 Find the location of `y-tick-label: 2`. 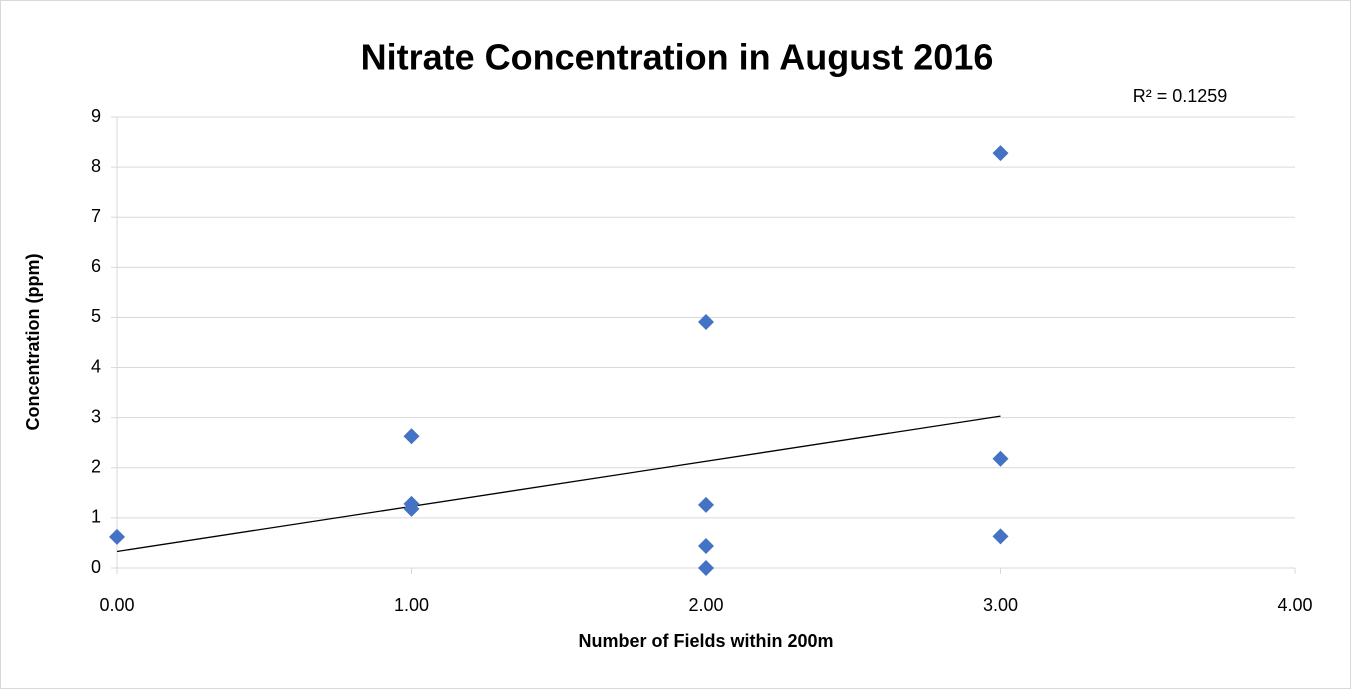

y-tick-label: 2 is located at coordinates (96, 467).